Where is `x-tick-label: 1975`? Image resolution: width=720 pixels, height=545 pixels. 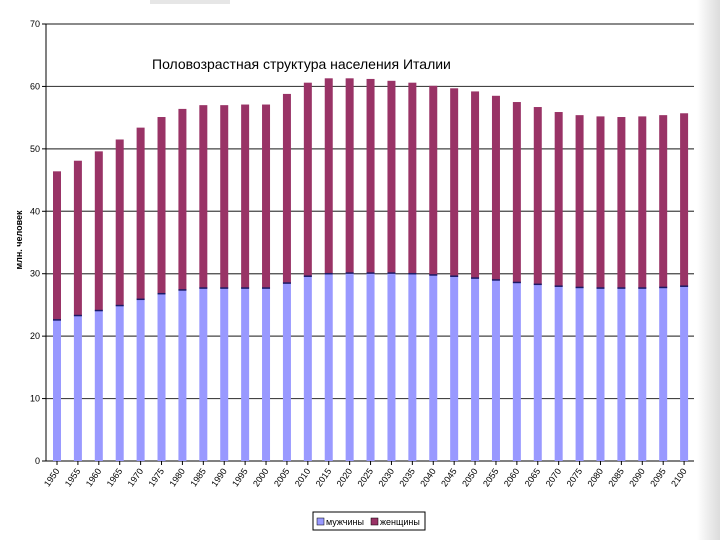
x-tick-label: 1975 is located at coordinates (156, 477).